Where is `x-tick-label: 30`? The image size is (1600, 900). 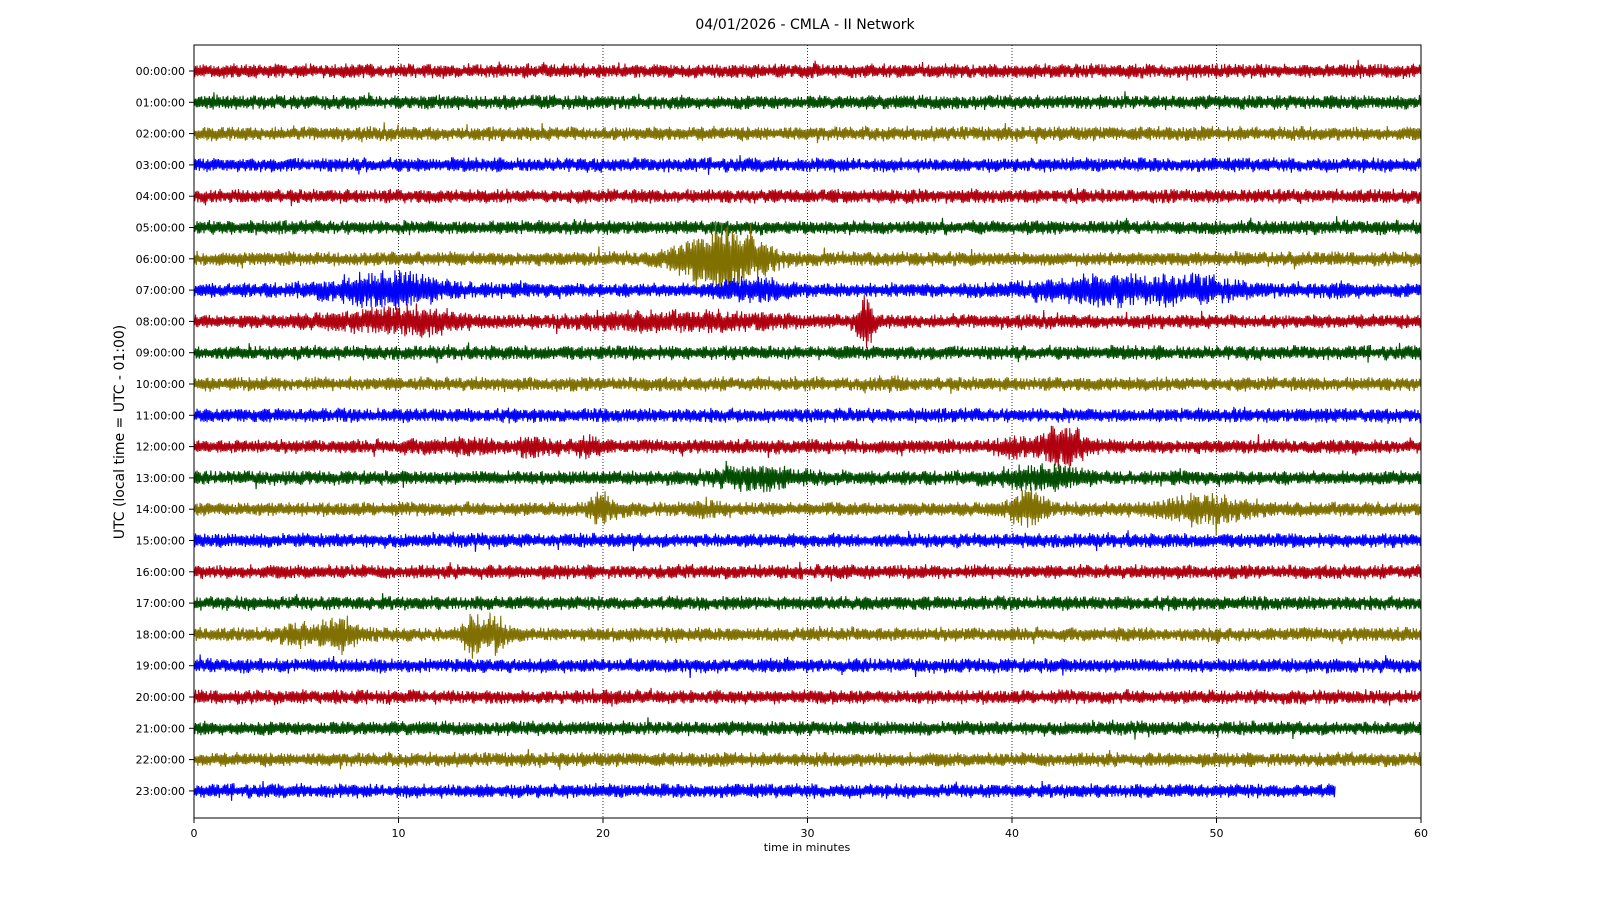 x-tick-label: 30 is located at coordinates (808, 833).